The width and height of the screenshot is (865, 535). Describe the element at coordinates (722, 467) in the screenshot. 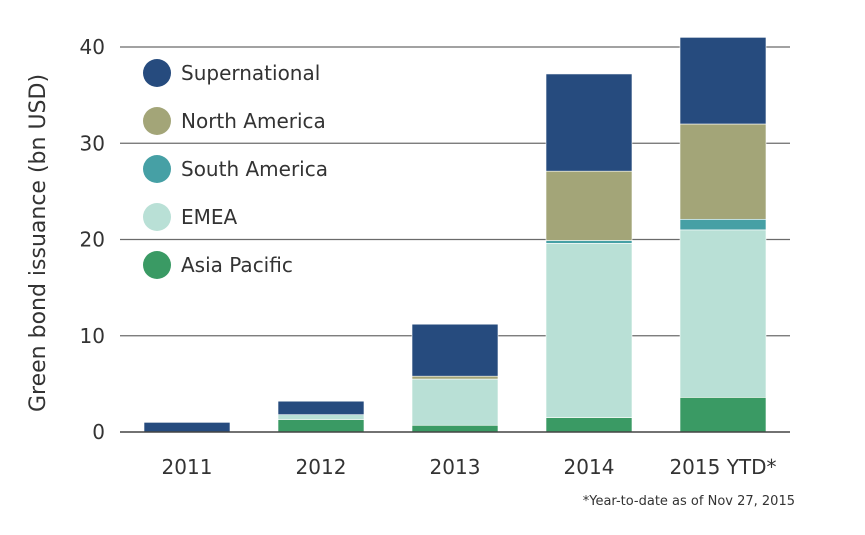

I see `x-tick-label: 2015 YTD*` at that location.